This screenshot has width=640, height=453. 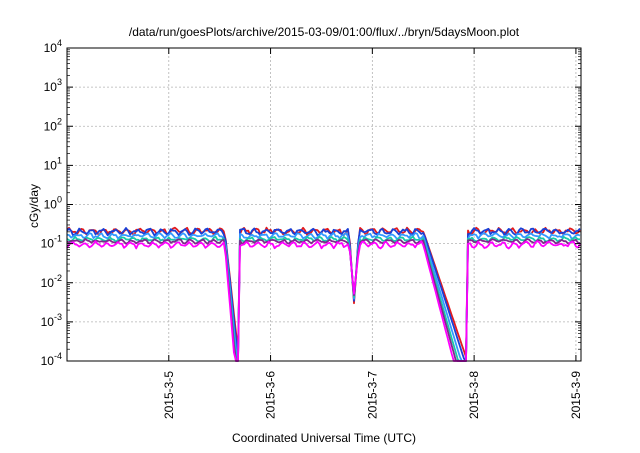 I want to click on x-tick-label: 2015-3-8, so click(x=474, y=395).